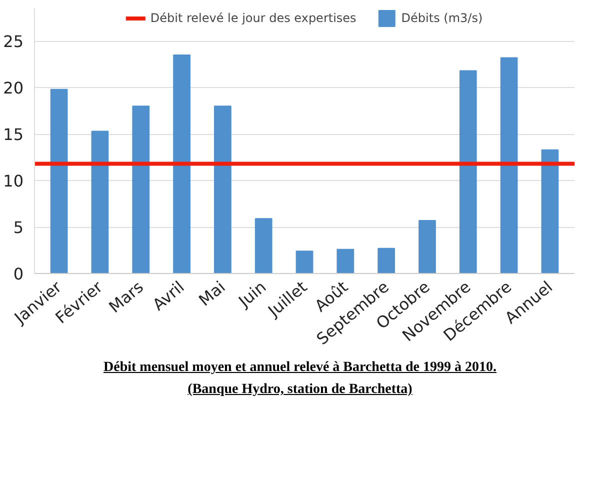 Image resolution: width=603 pixels, height=495 pixels. What do you see at coordinates (442, 18) in the screenshot?
I see `legend-label: Débits (m3/s)` at bounding box center [442, 18].